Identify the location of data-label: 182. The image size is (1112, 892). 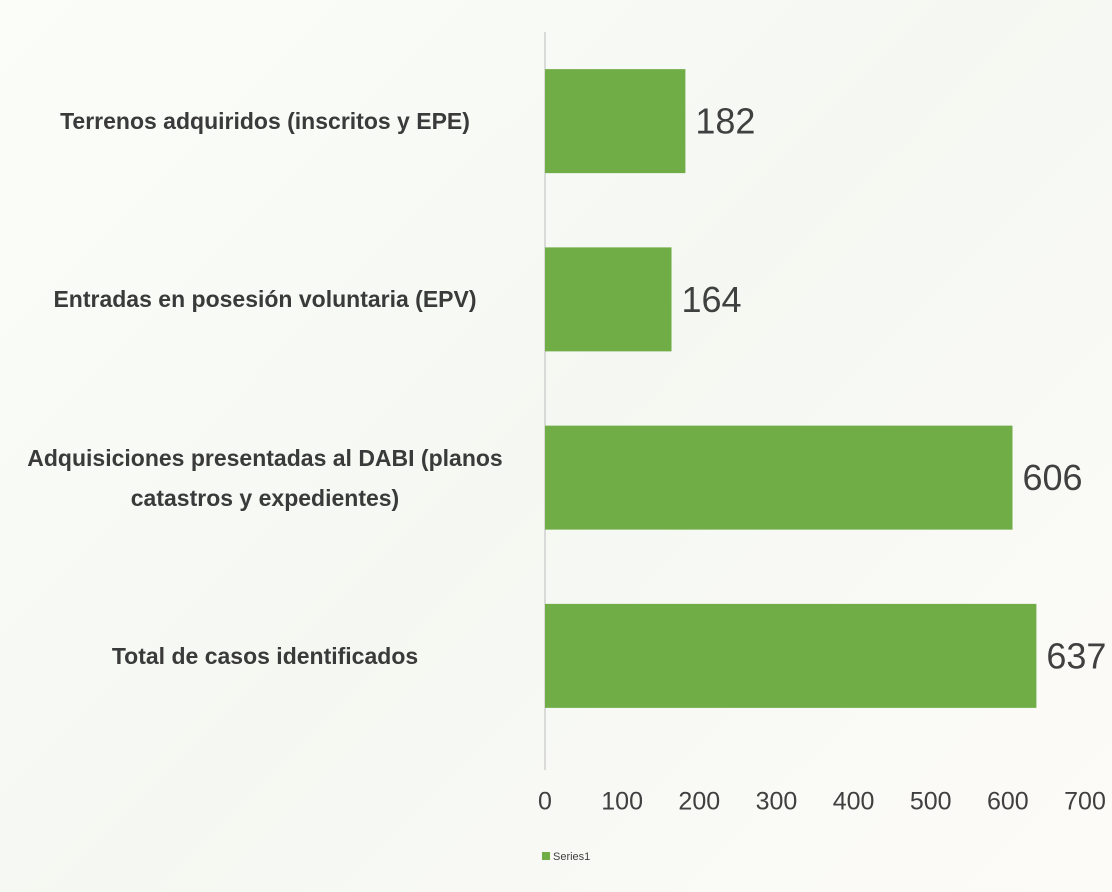
(725, 121).